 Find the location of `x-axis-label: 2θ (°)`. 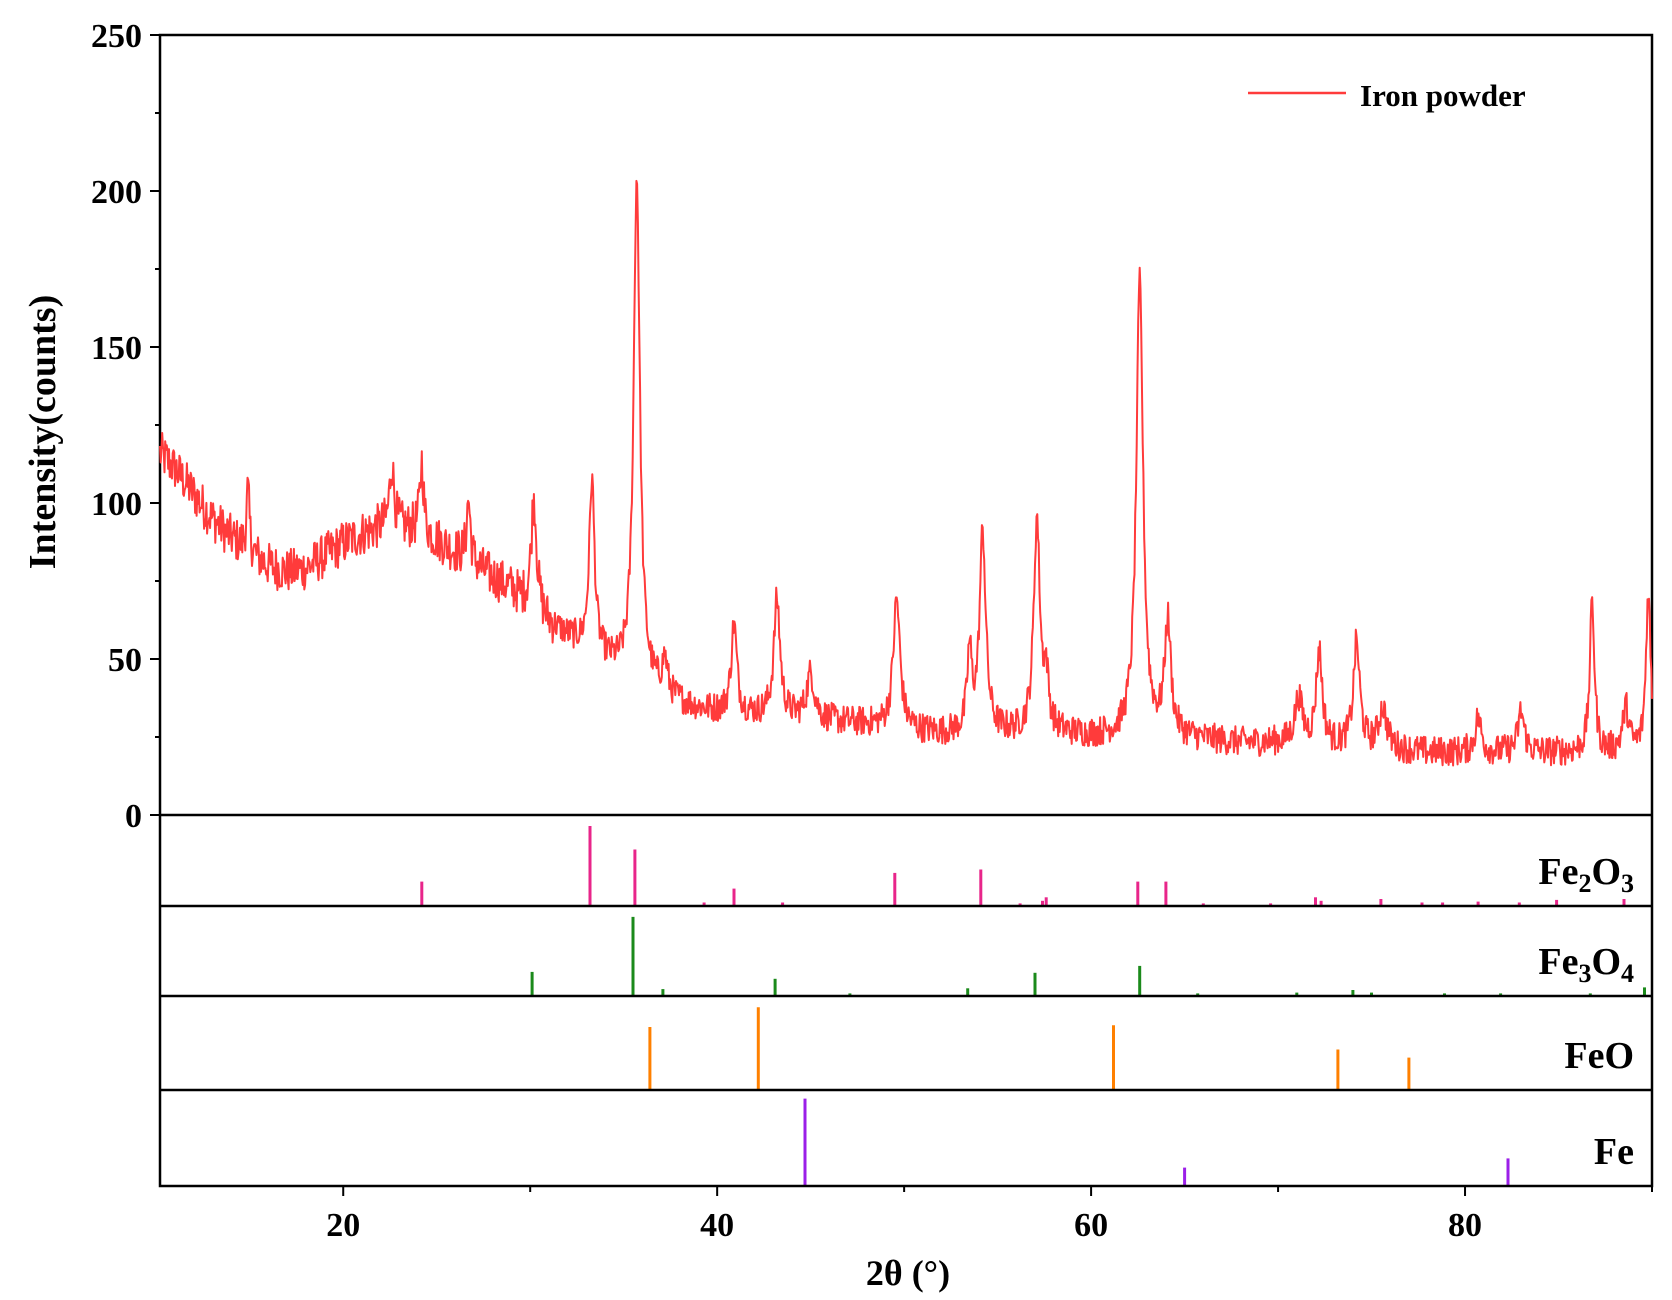

x-axis-label: 2θ (°) is located at coordinates (908, 1273).